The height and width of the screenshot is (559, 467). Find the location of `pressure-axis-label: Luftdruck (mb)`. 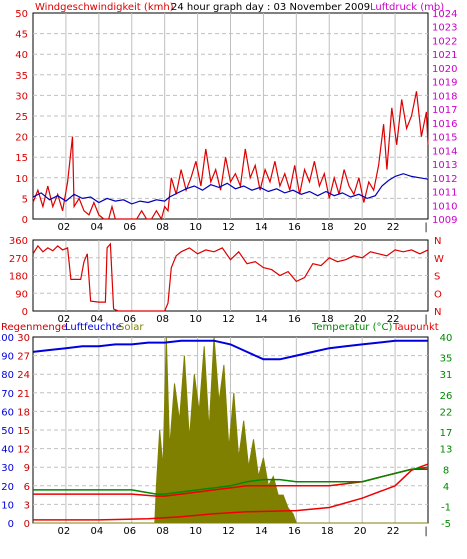

pressure-axis-label: Luftdruck (mb) is located at coordinates (407, 7).